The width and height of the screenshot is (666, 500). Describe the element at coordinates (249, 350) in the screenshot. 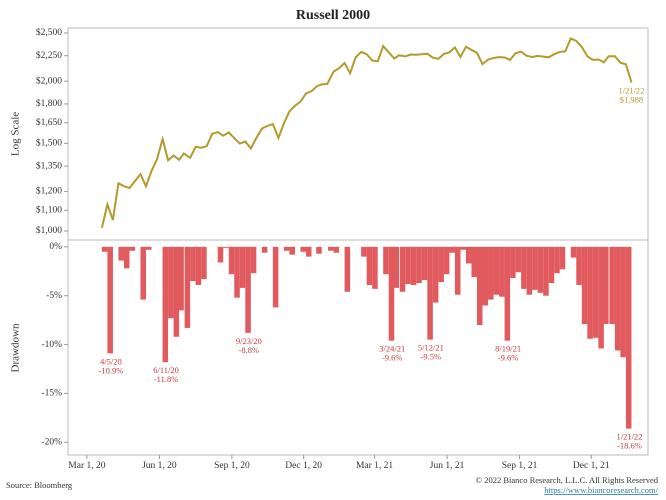

I see `annotation-label: -8.8%` at that location.